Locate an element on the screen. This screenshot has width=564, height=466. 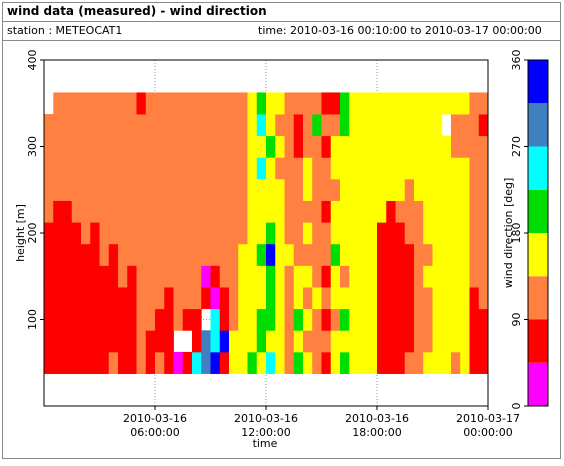
colorbar-bin is located at coordinates (538, 168).